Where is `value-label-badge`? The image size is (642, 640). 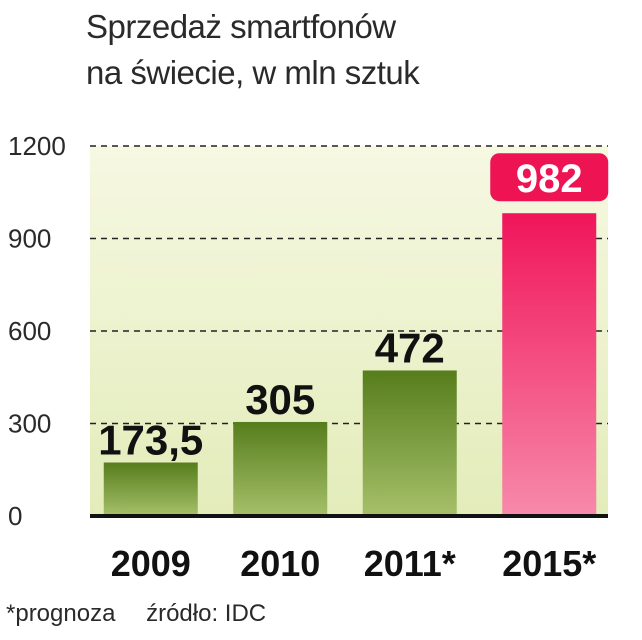
value-label-badge is located at coordinates (549, 177).